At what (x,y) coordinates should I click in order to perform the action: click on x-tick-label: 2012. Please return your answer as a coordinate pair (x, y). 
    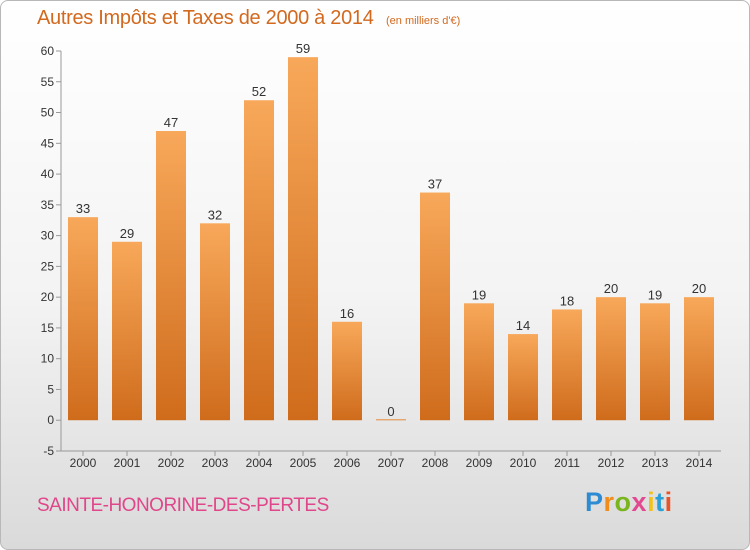
    Looking at the image, I should click on (611, 463).